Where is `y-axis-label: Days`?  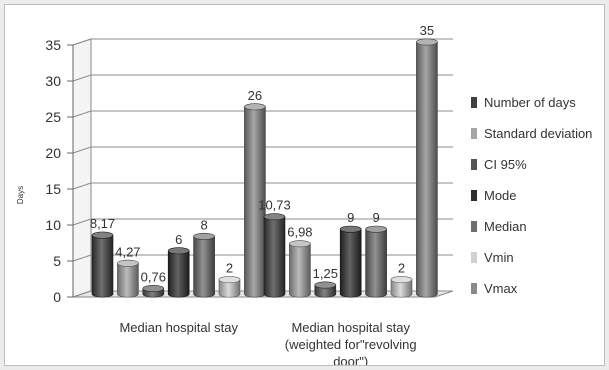
y-axis-label: Days is located at coordinates (20, 195).